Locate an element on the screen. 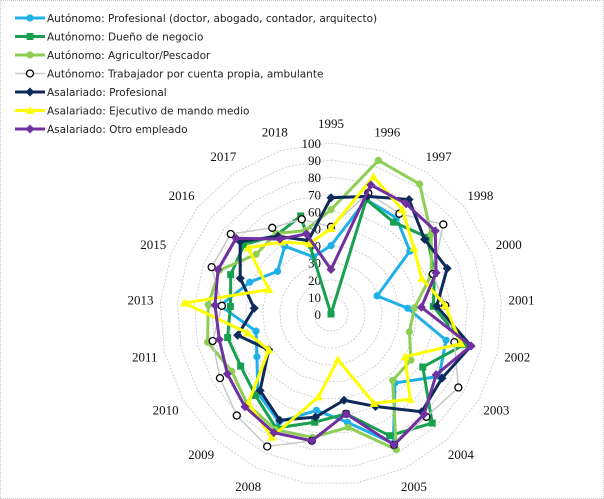  tick-label: 80 is located at coordinates (314, 177).